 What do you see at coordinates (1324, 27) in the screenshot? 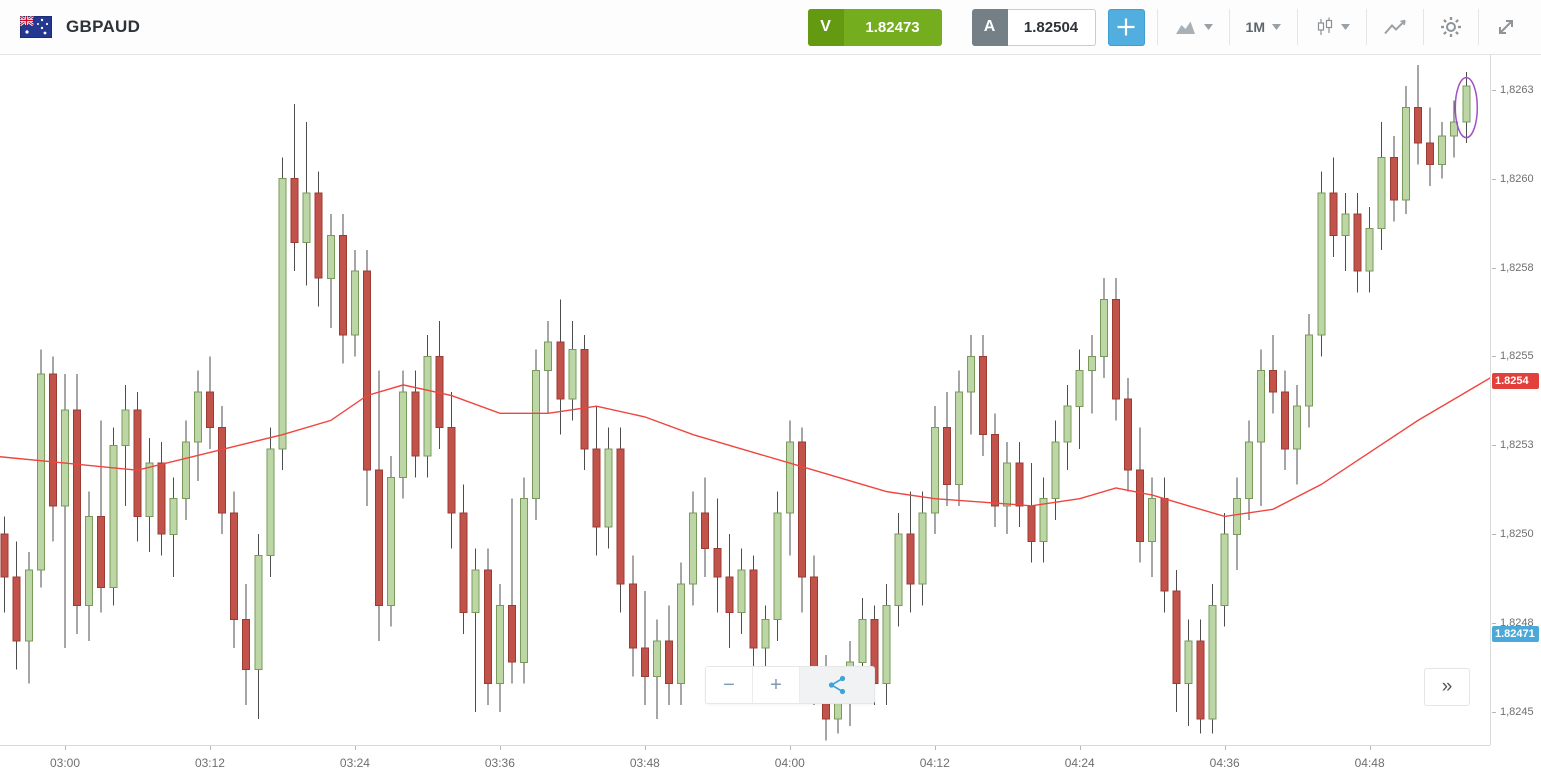
I see `candlestick-icon` at bounding box center [1324, 27].